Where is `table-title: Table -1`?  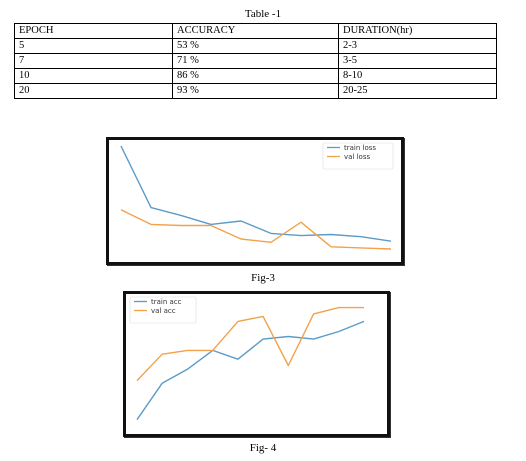
table-title: Table -1 is located at coordinates (263, 14).